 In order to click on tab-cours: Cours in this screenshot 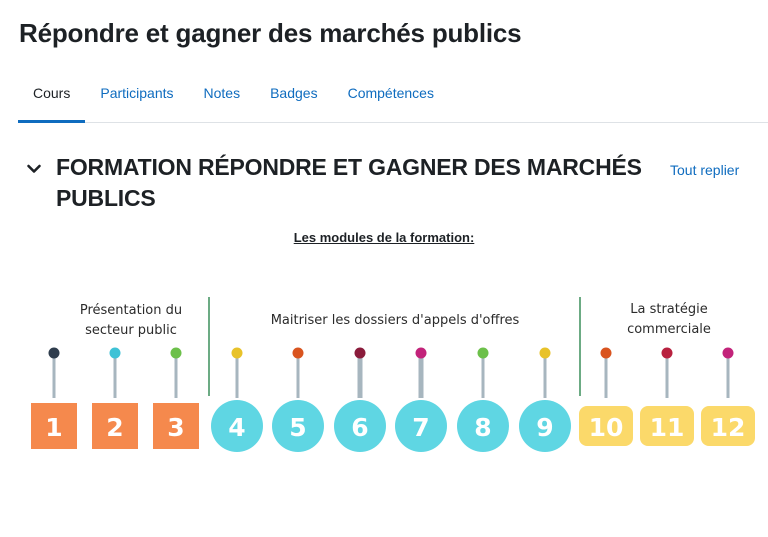, I will do `click(52, 96)`.